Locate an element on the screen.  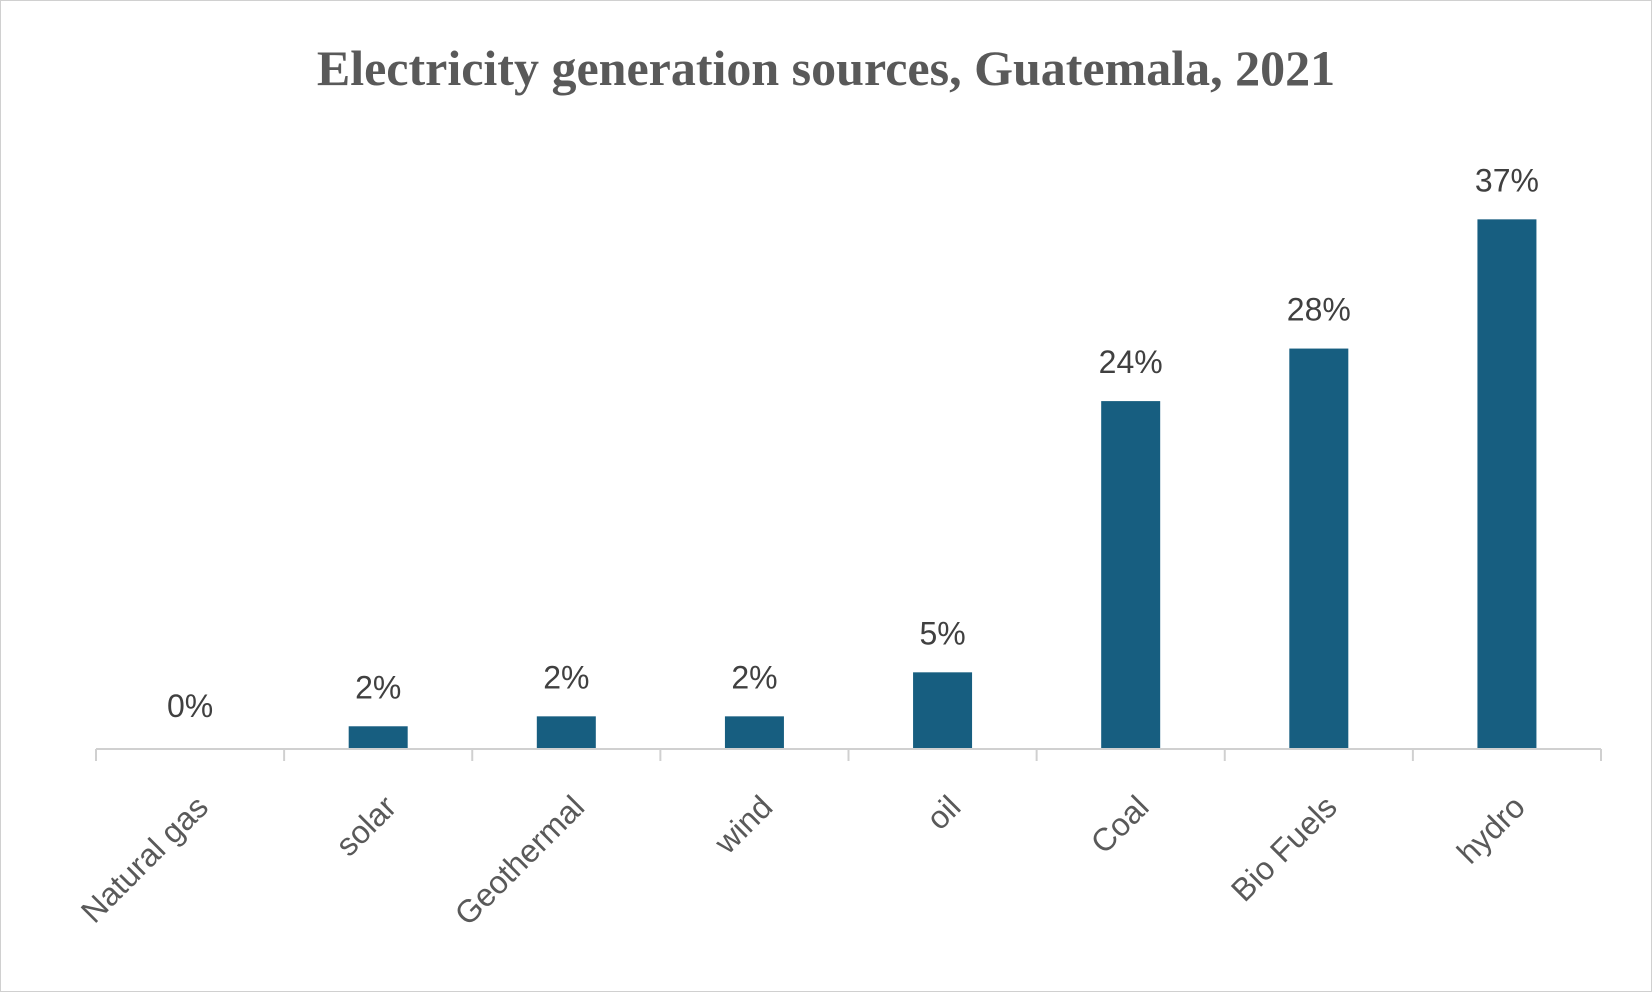
x-tick-label: wind is located at coordinates (743, 824).